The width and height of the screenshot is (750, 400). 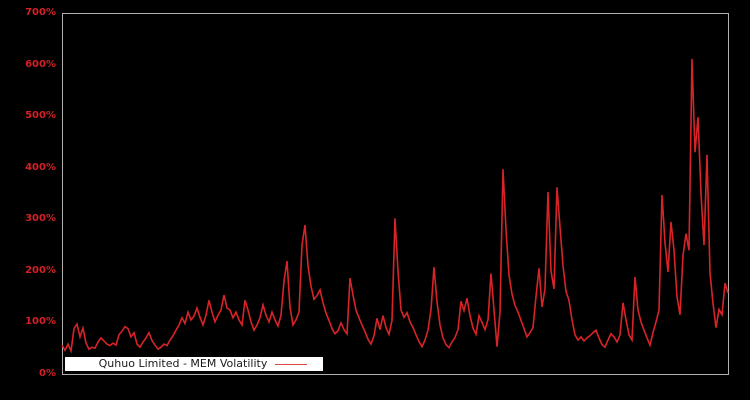 I want to click on legend: Quhuo Limited - MEM Volatility, so click(x=194, y=364).